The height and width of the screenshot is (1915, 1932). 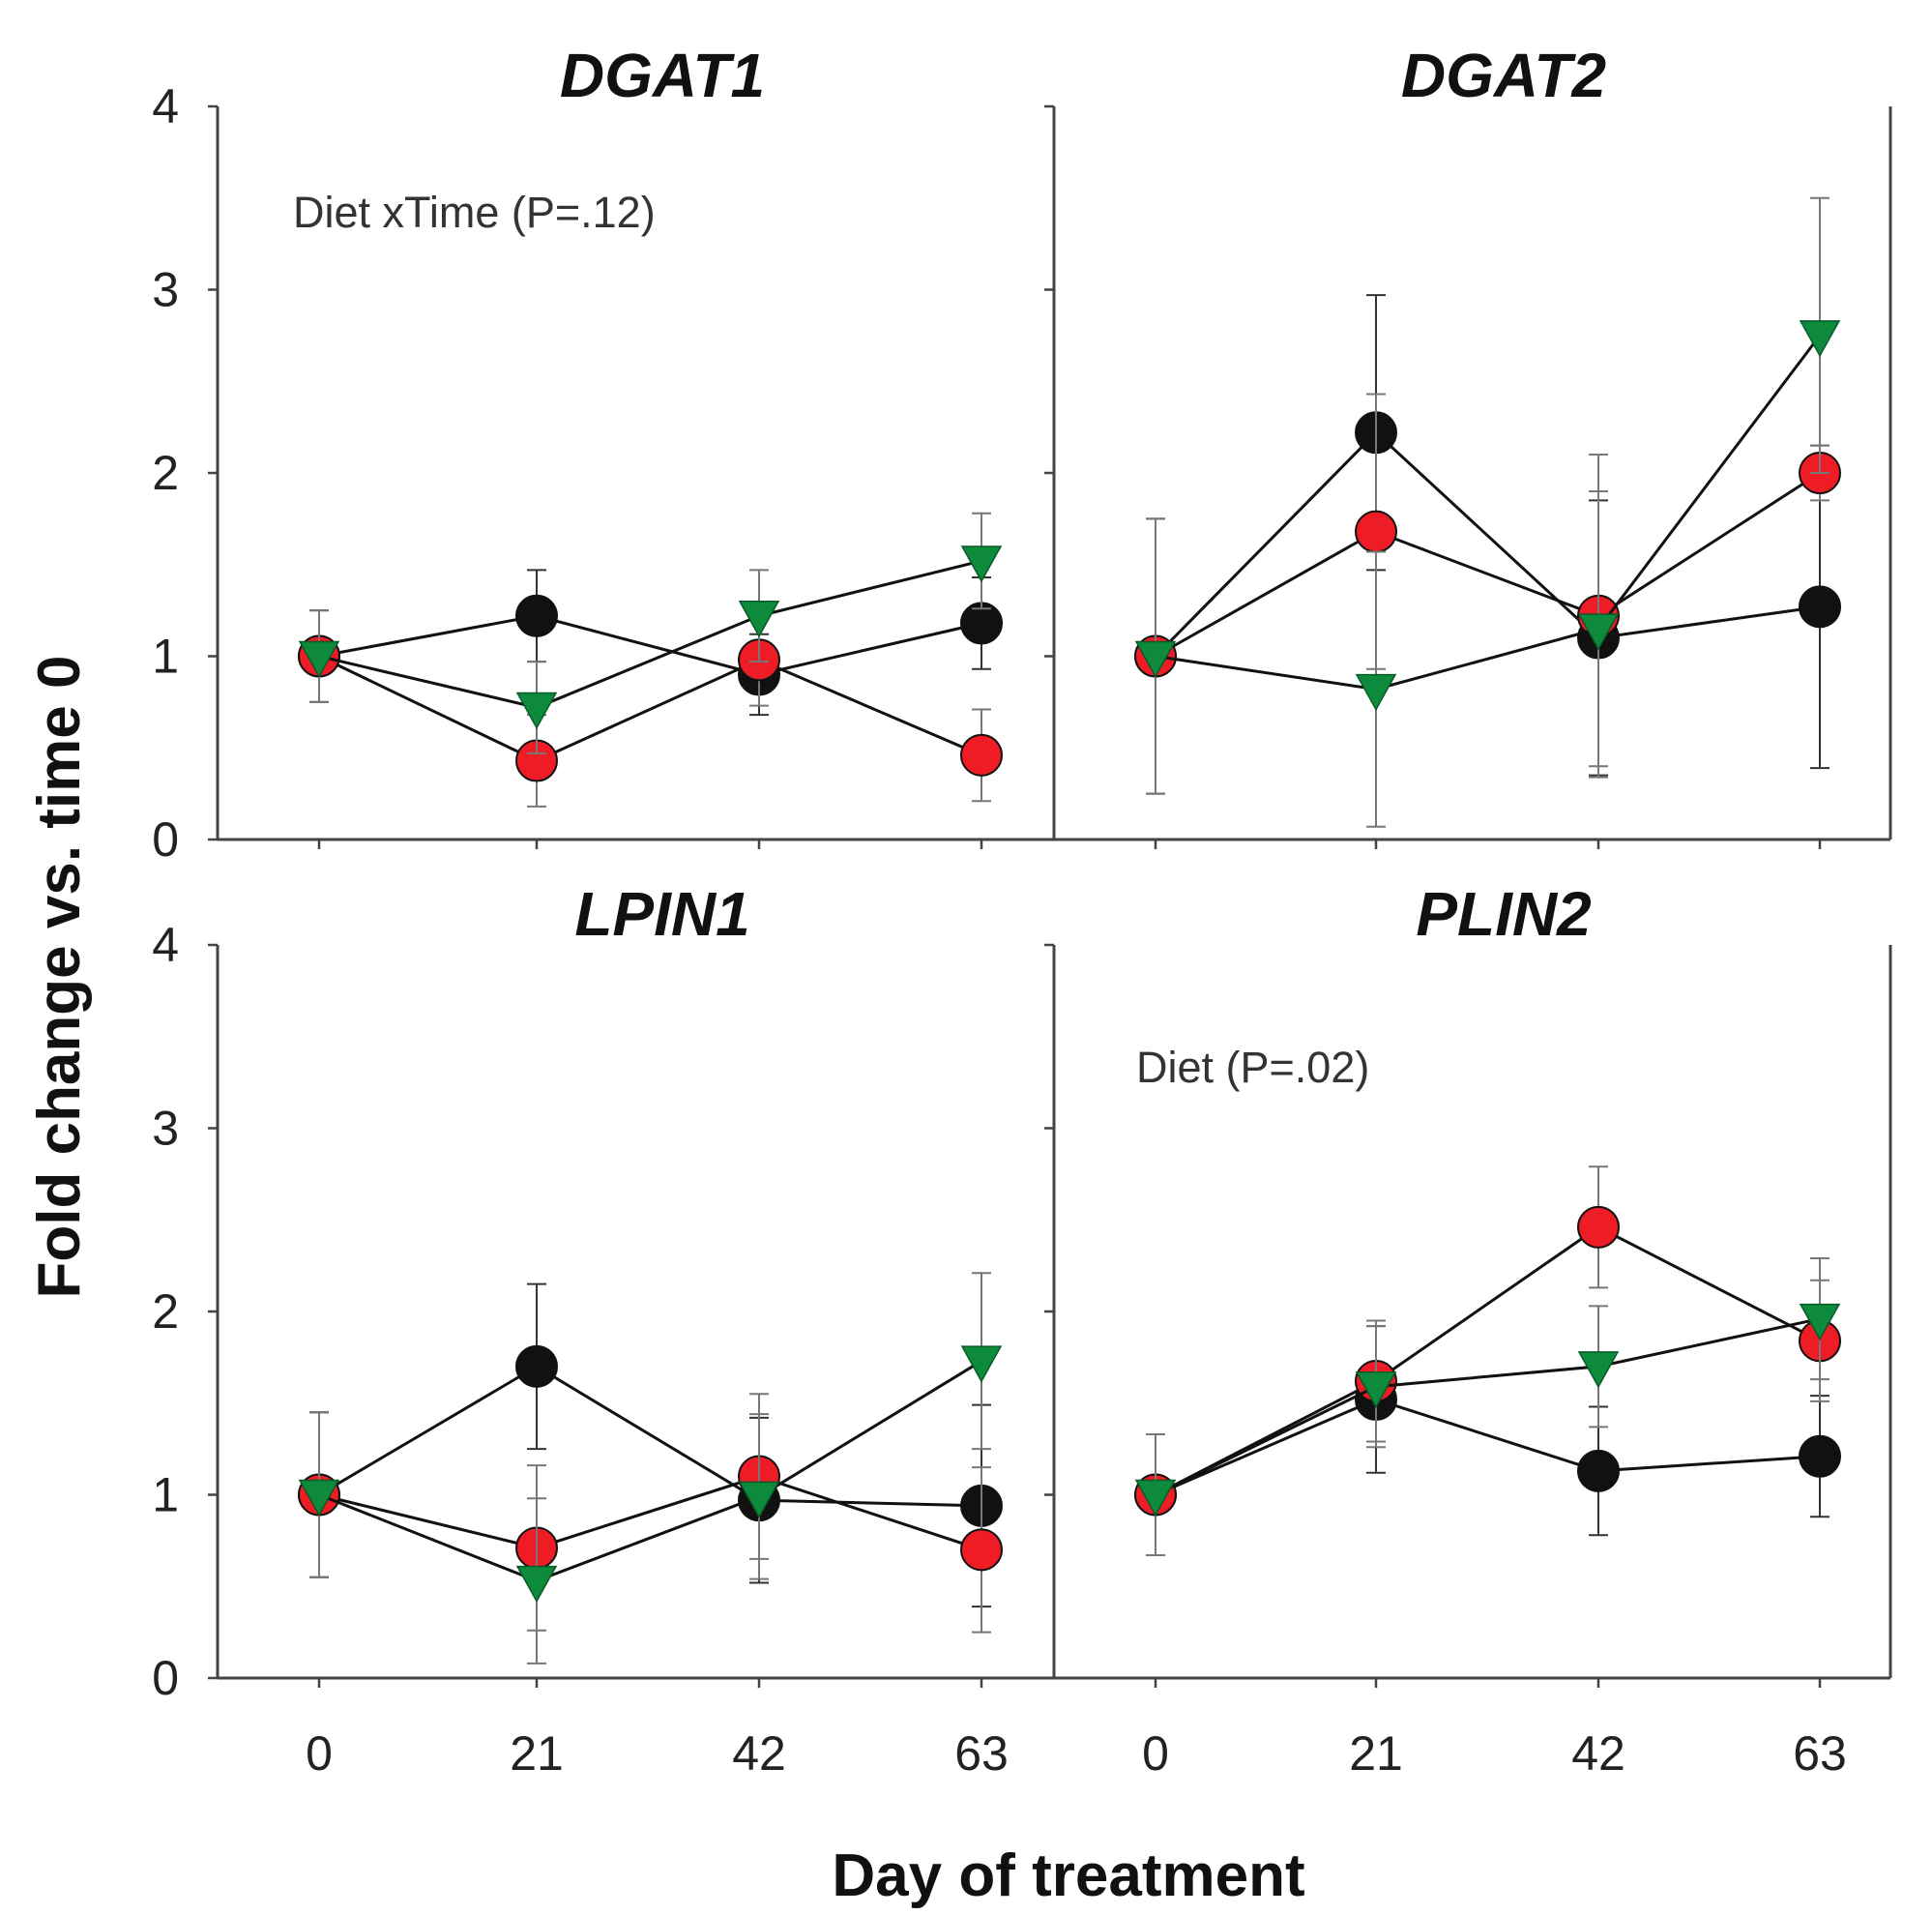 I want to click on y-axis-title: Fold change vs. time 0, so click(x=59, y=978).